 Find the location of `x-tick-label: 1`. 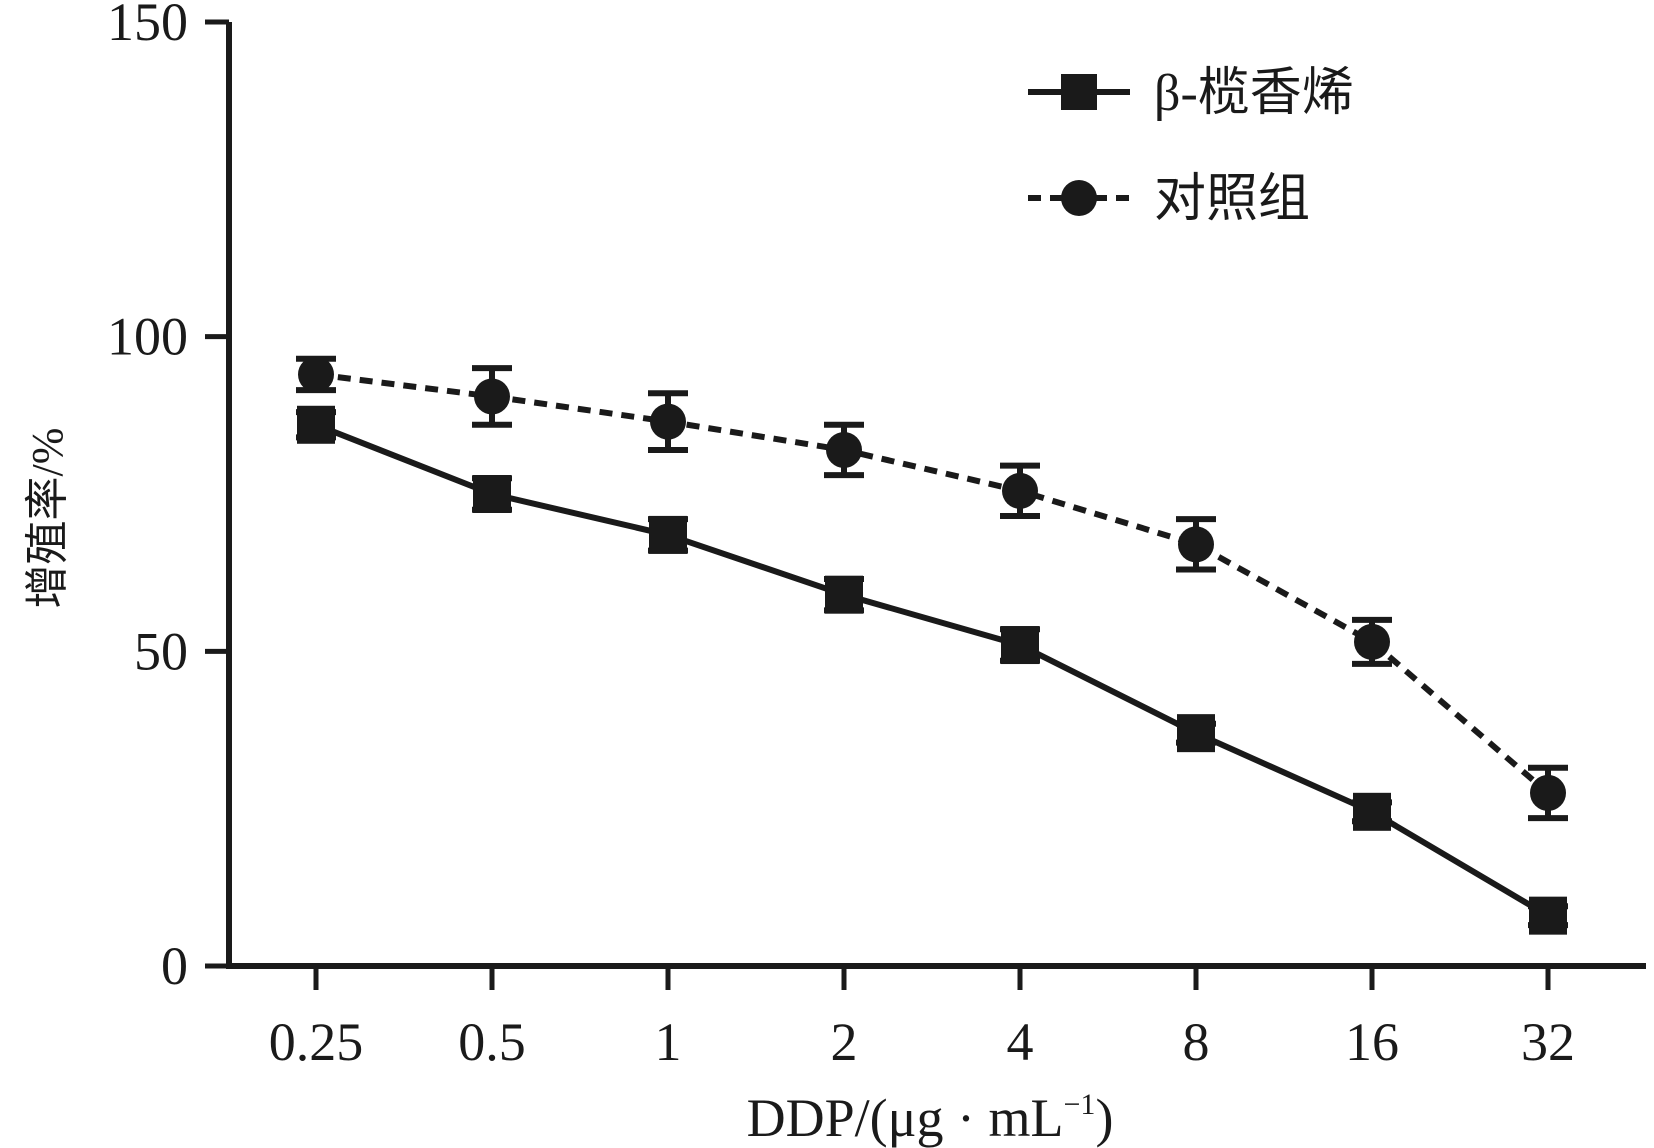

x-tick-label: 1 is located at coordinates (668, 1042).